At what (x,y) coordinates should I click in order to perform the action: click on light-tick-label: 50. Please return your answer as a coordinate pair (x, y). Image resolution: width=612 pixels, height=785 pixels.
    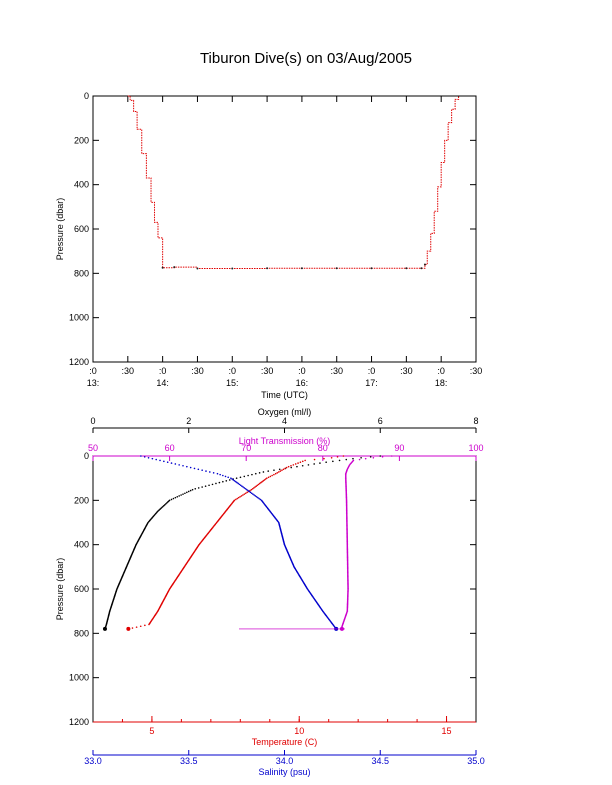
    Looking at the image, I should click on (93, 448).